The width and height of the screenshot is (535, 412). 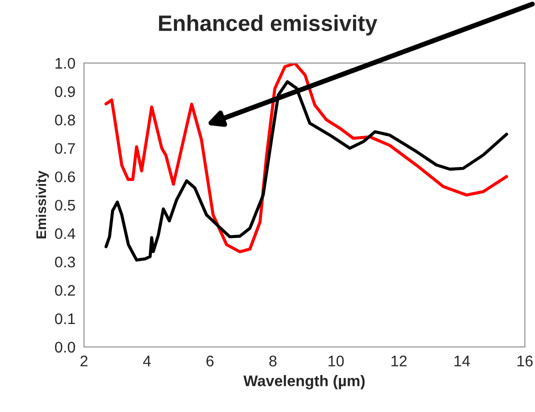 What do you see at coordinates (336, 361) in the screenshot?
I see `x-tick-label: 10` at bounding box center [336, 361].